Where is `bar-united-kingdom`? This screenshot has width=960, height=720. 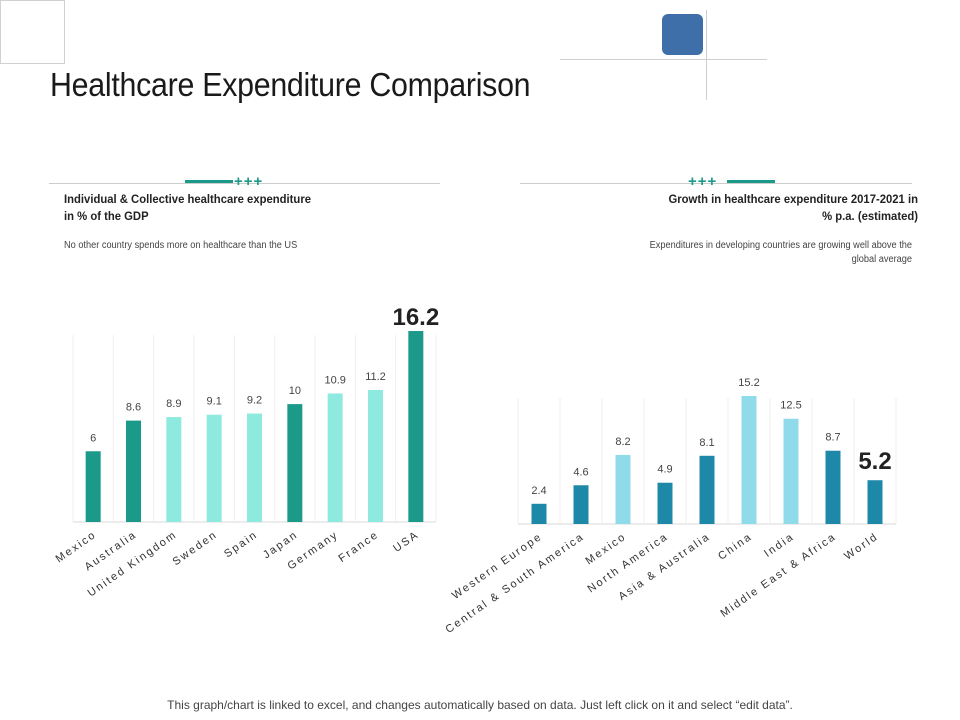
bar-united-kingdom is located at coordinates (174, 469).